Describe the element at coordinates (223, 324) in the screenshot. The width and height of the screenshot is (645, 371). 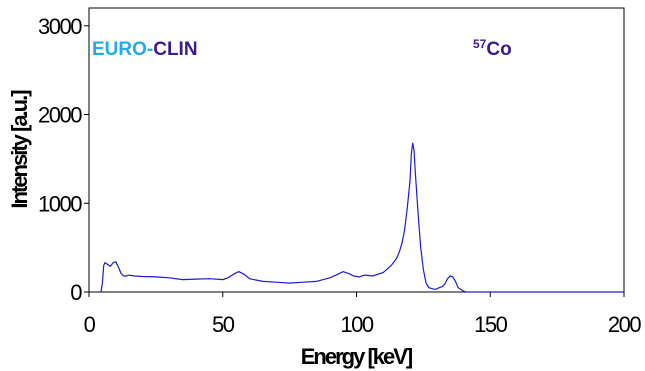
I see `x-tick-label: 50` at that location.